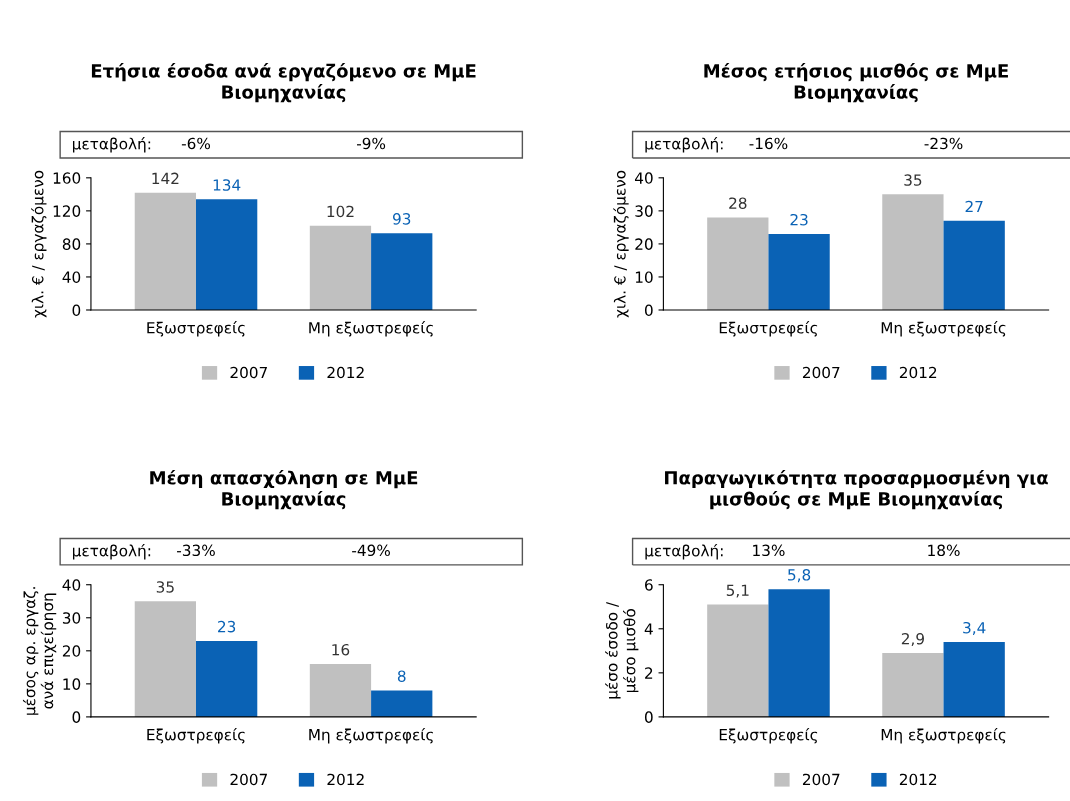 Image resolution: width=1070 pixels, height=801 pixels. I want to click on y-tick-label: 160, so click(67, 178).